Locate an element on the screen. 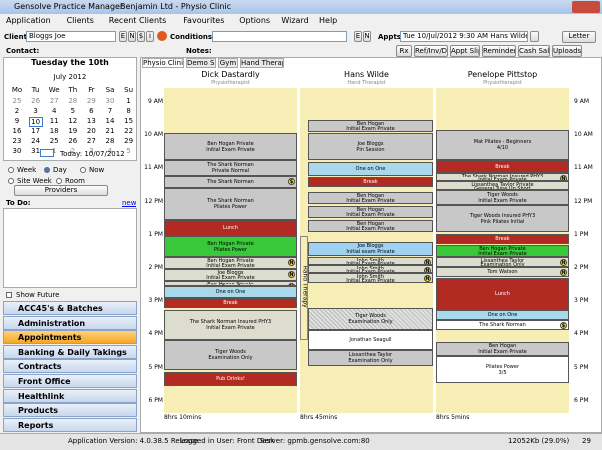 The width and height of the screenshot is (602, 450). menu-item: Wizard is located at coordinates (295, 20).